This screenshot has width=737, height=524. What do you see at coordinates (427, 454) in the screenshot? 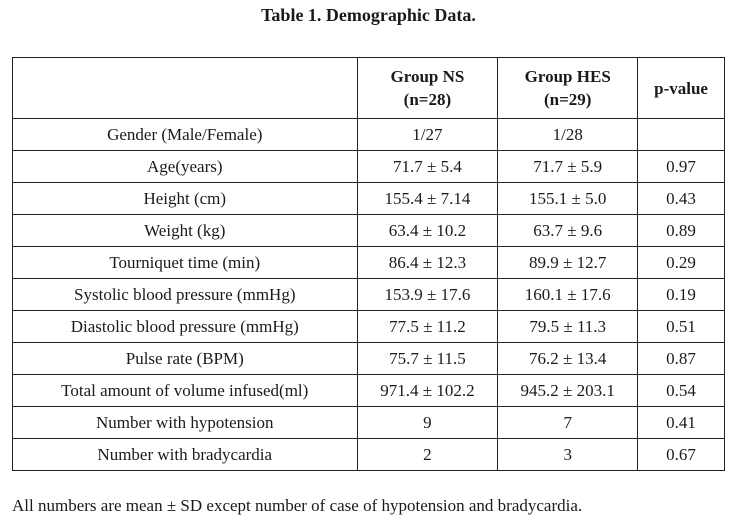
I see `group-ns-cell: 2` at bounding box center [427, 454].